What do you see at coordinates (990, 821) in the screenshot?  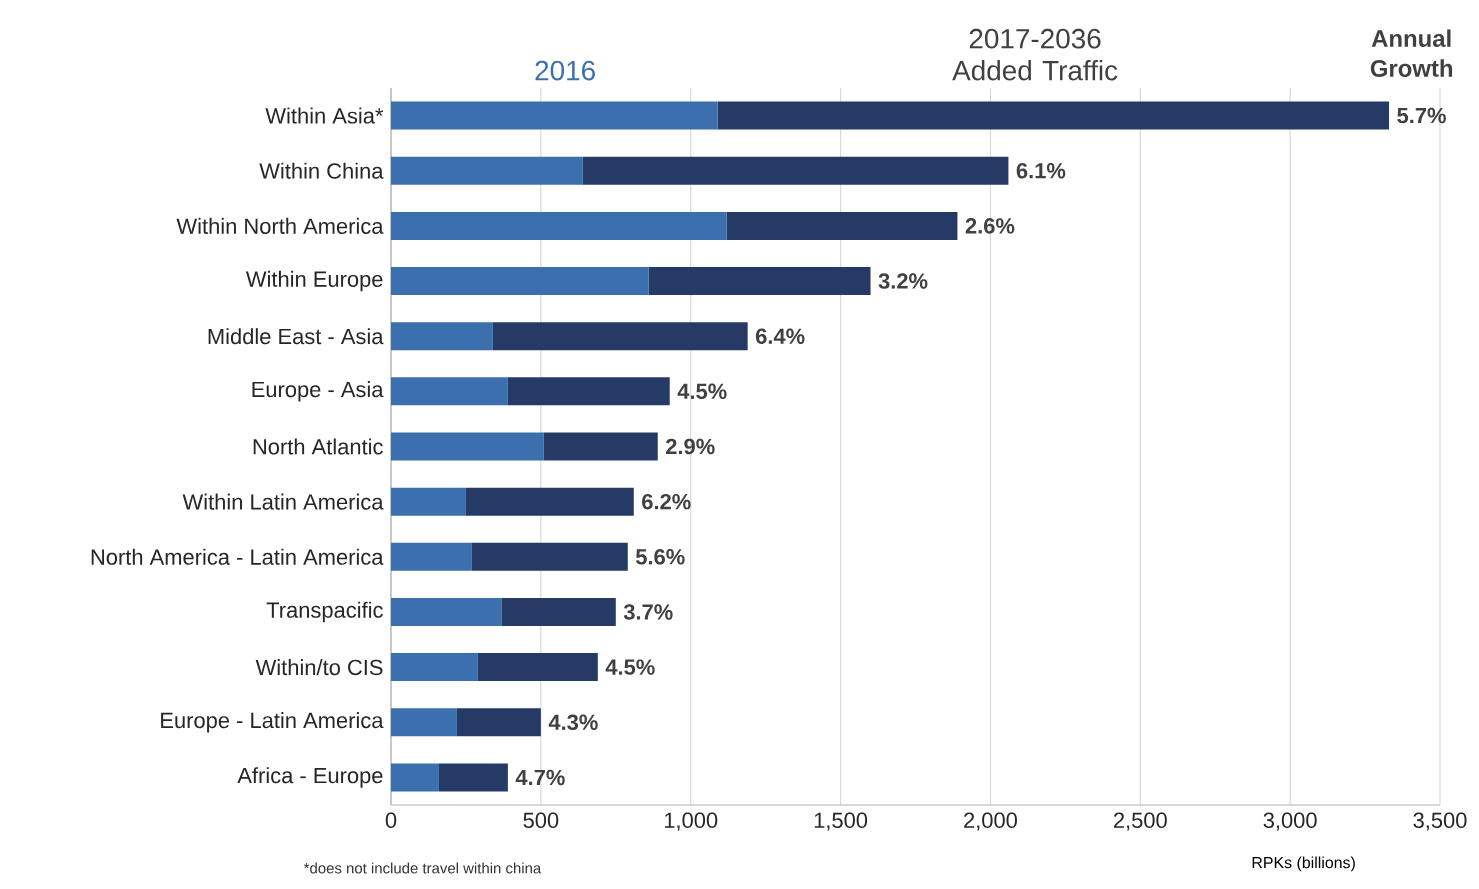 I see `x-tick-label: 2,000` at bounding box center [990, 821].